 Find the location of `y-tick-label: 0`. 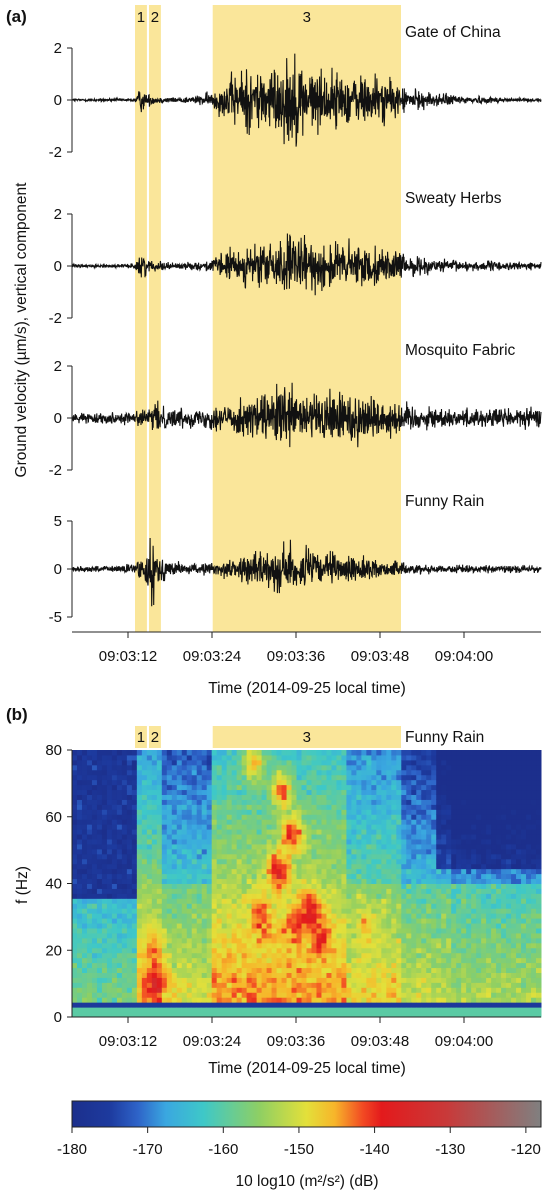

y-tick-label: 0 is located at coordinates (58, 569).